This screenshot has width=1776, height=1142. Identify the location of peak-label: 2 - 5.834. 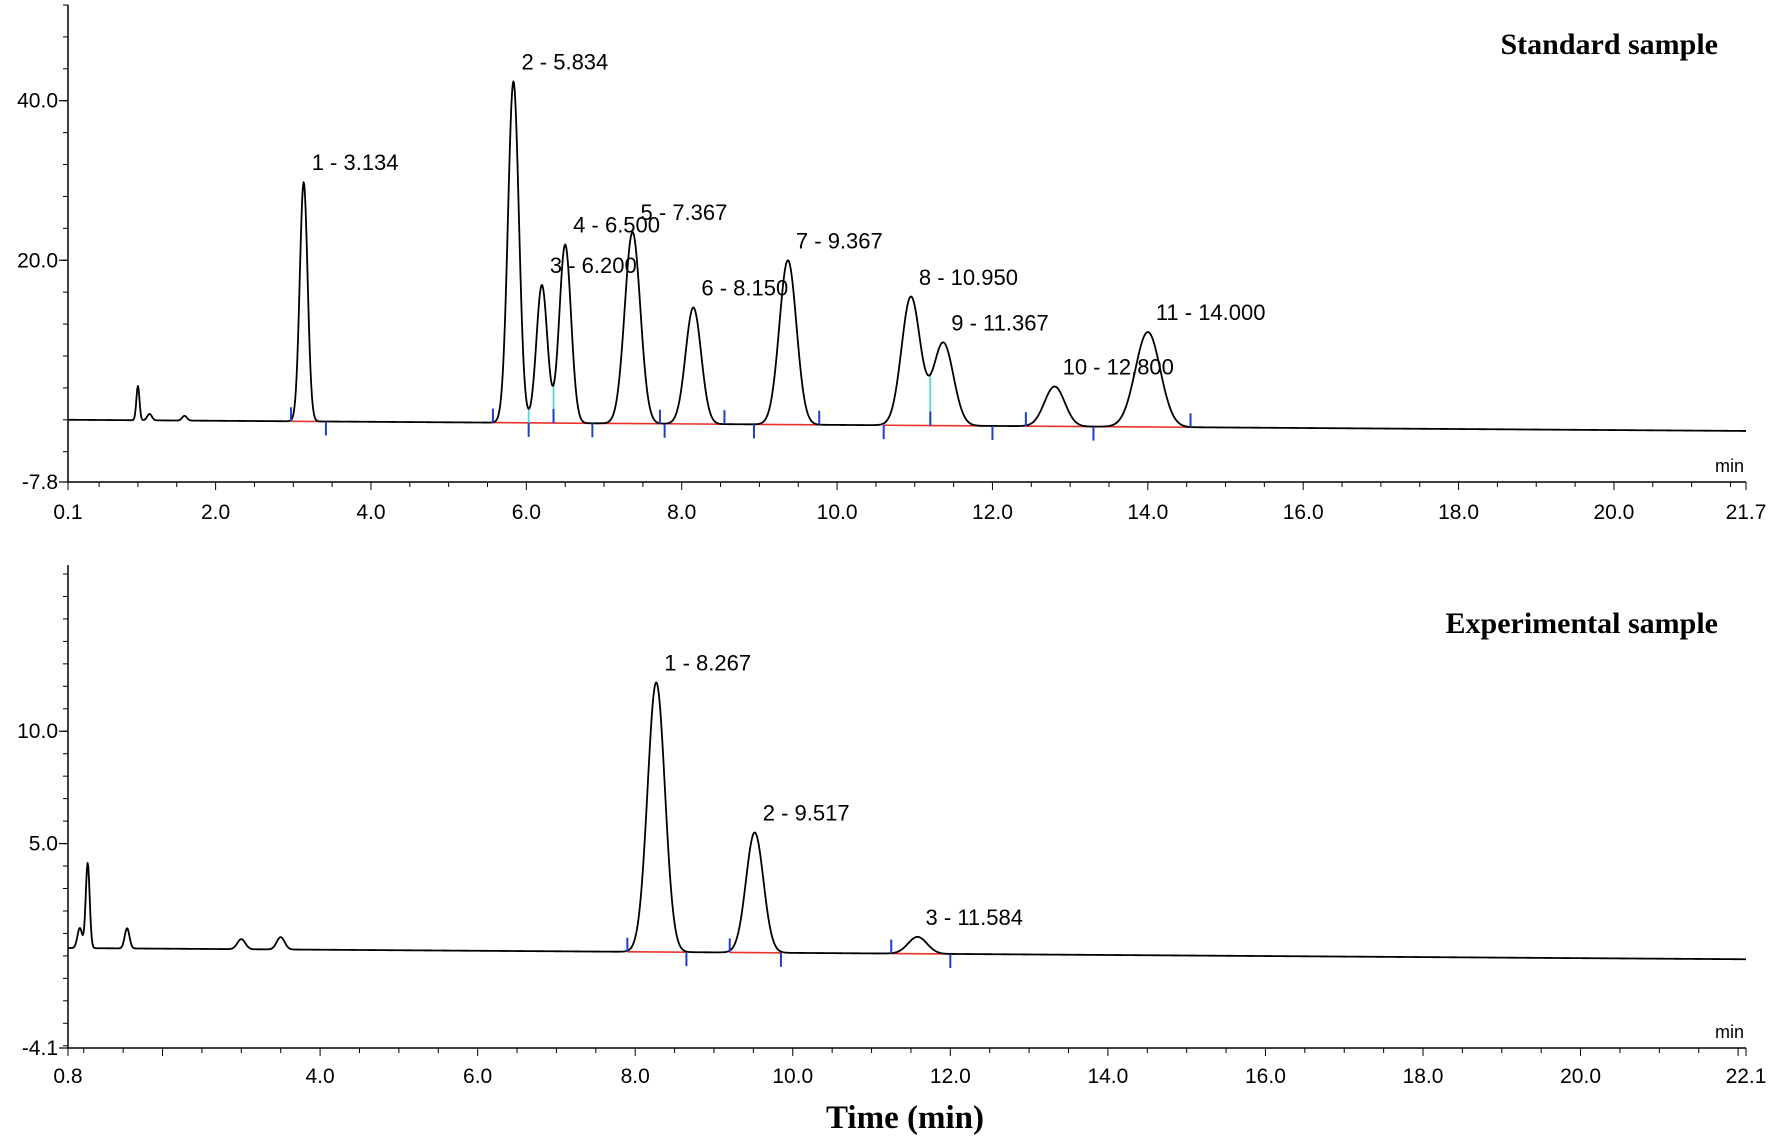
(564, 61).